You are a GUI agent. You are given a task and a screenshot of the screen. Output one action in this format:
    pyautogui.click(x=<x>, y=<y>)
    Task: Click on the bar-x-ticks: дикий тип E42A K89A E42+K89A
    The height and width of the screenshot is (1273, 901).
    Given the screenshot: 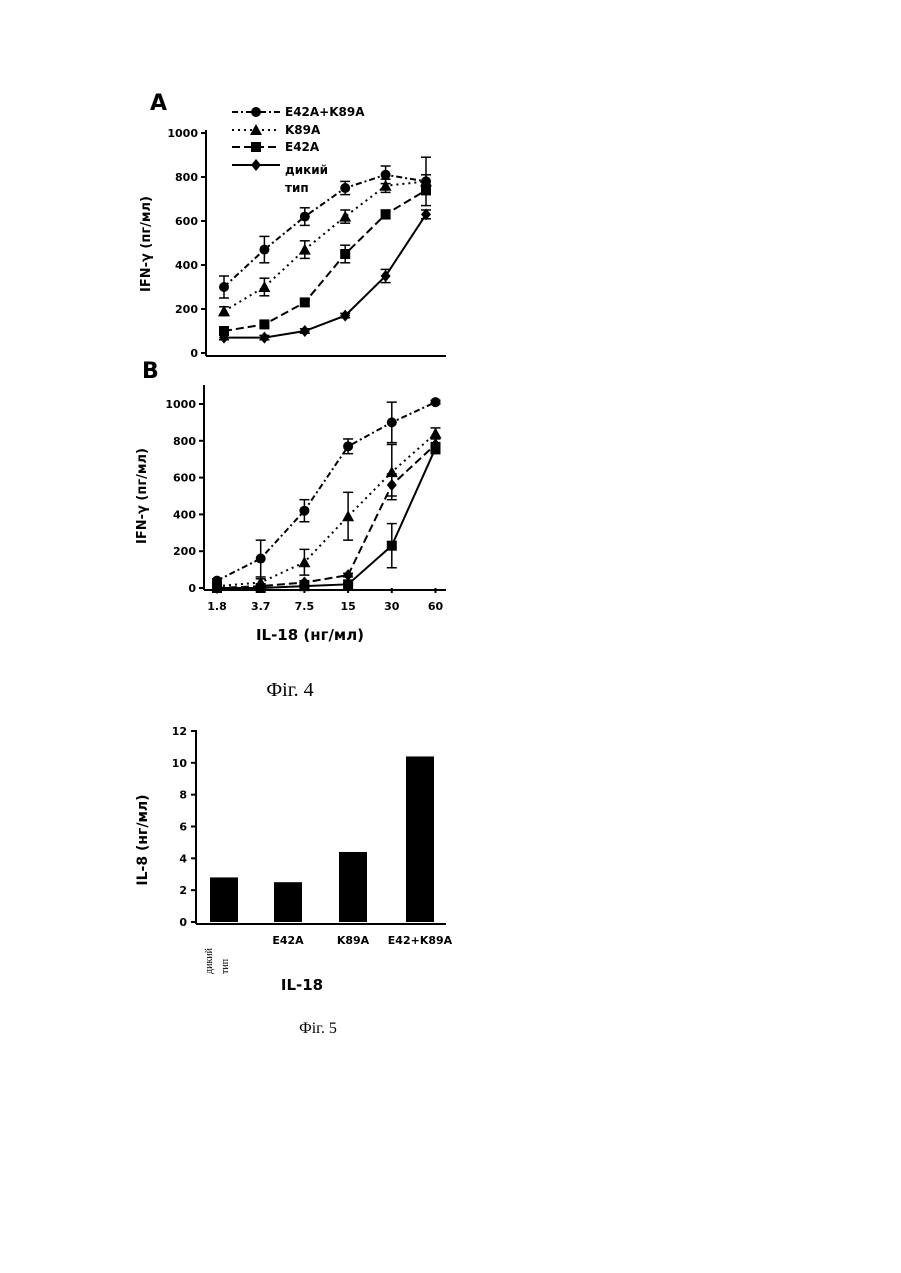 What is the action you would take?
    pyautogui.click(x=328, y=954)
    